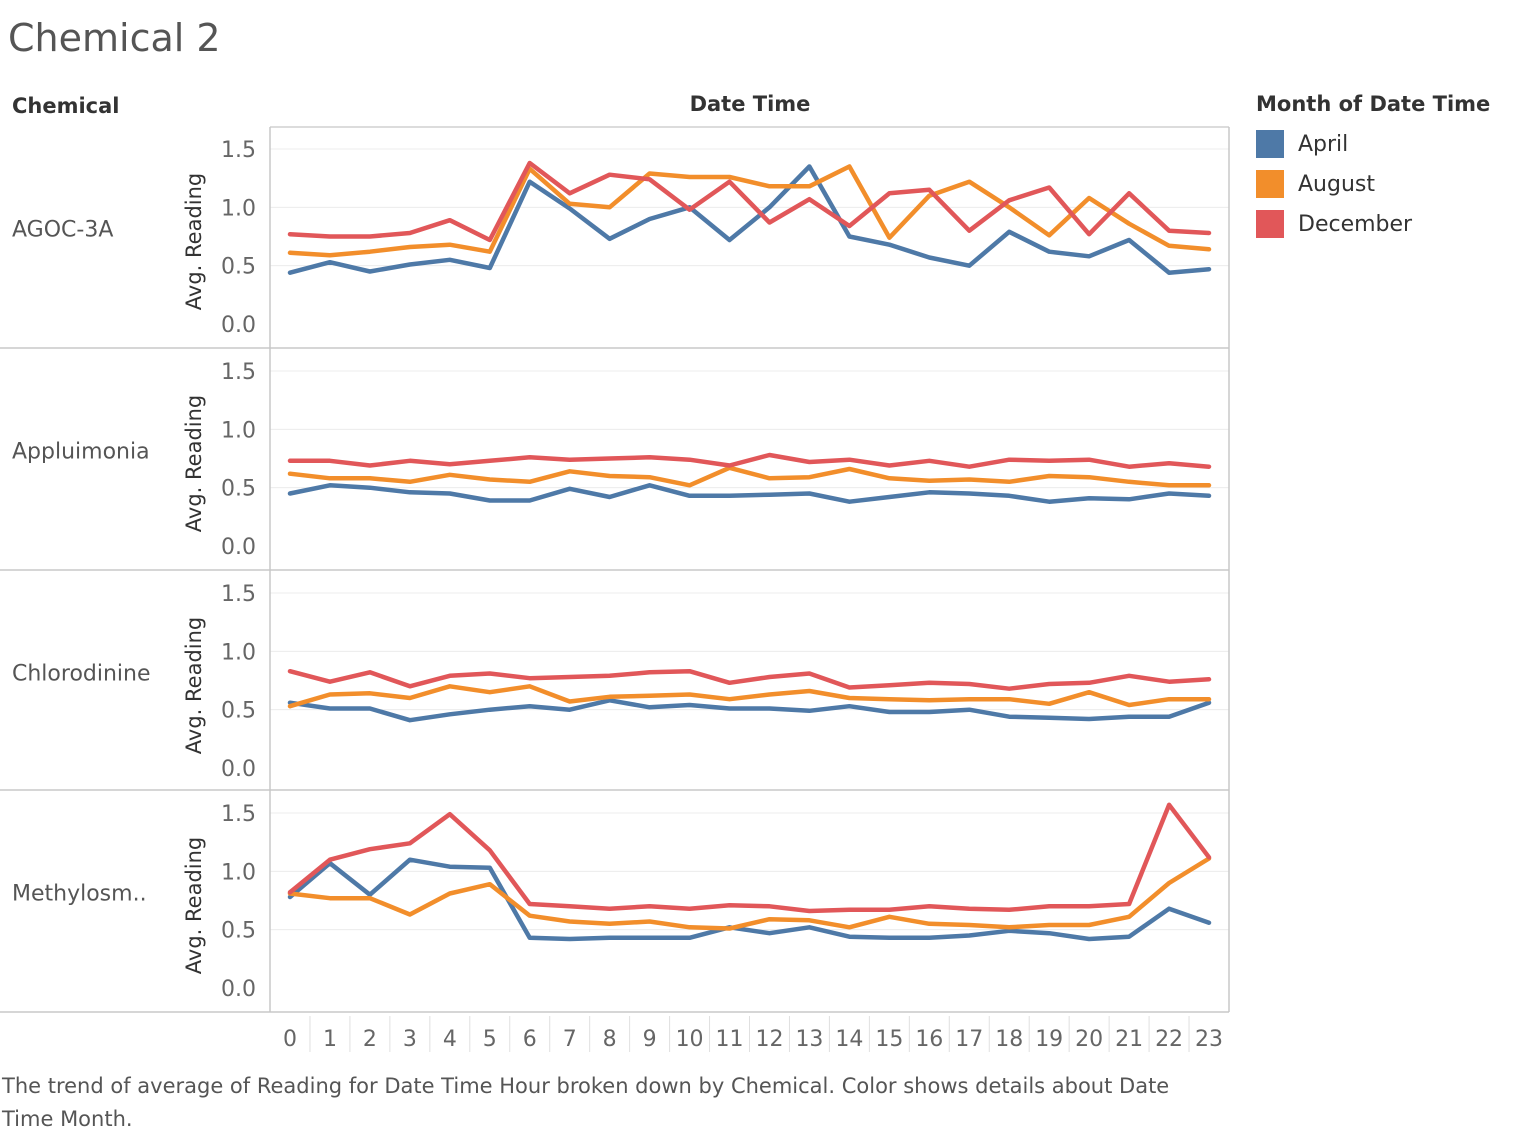  I want to click on legend-swatch-april, so click(1270, 144).